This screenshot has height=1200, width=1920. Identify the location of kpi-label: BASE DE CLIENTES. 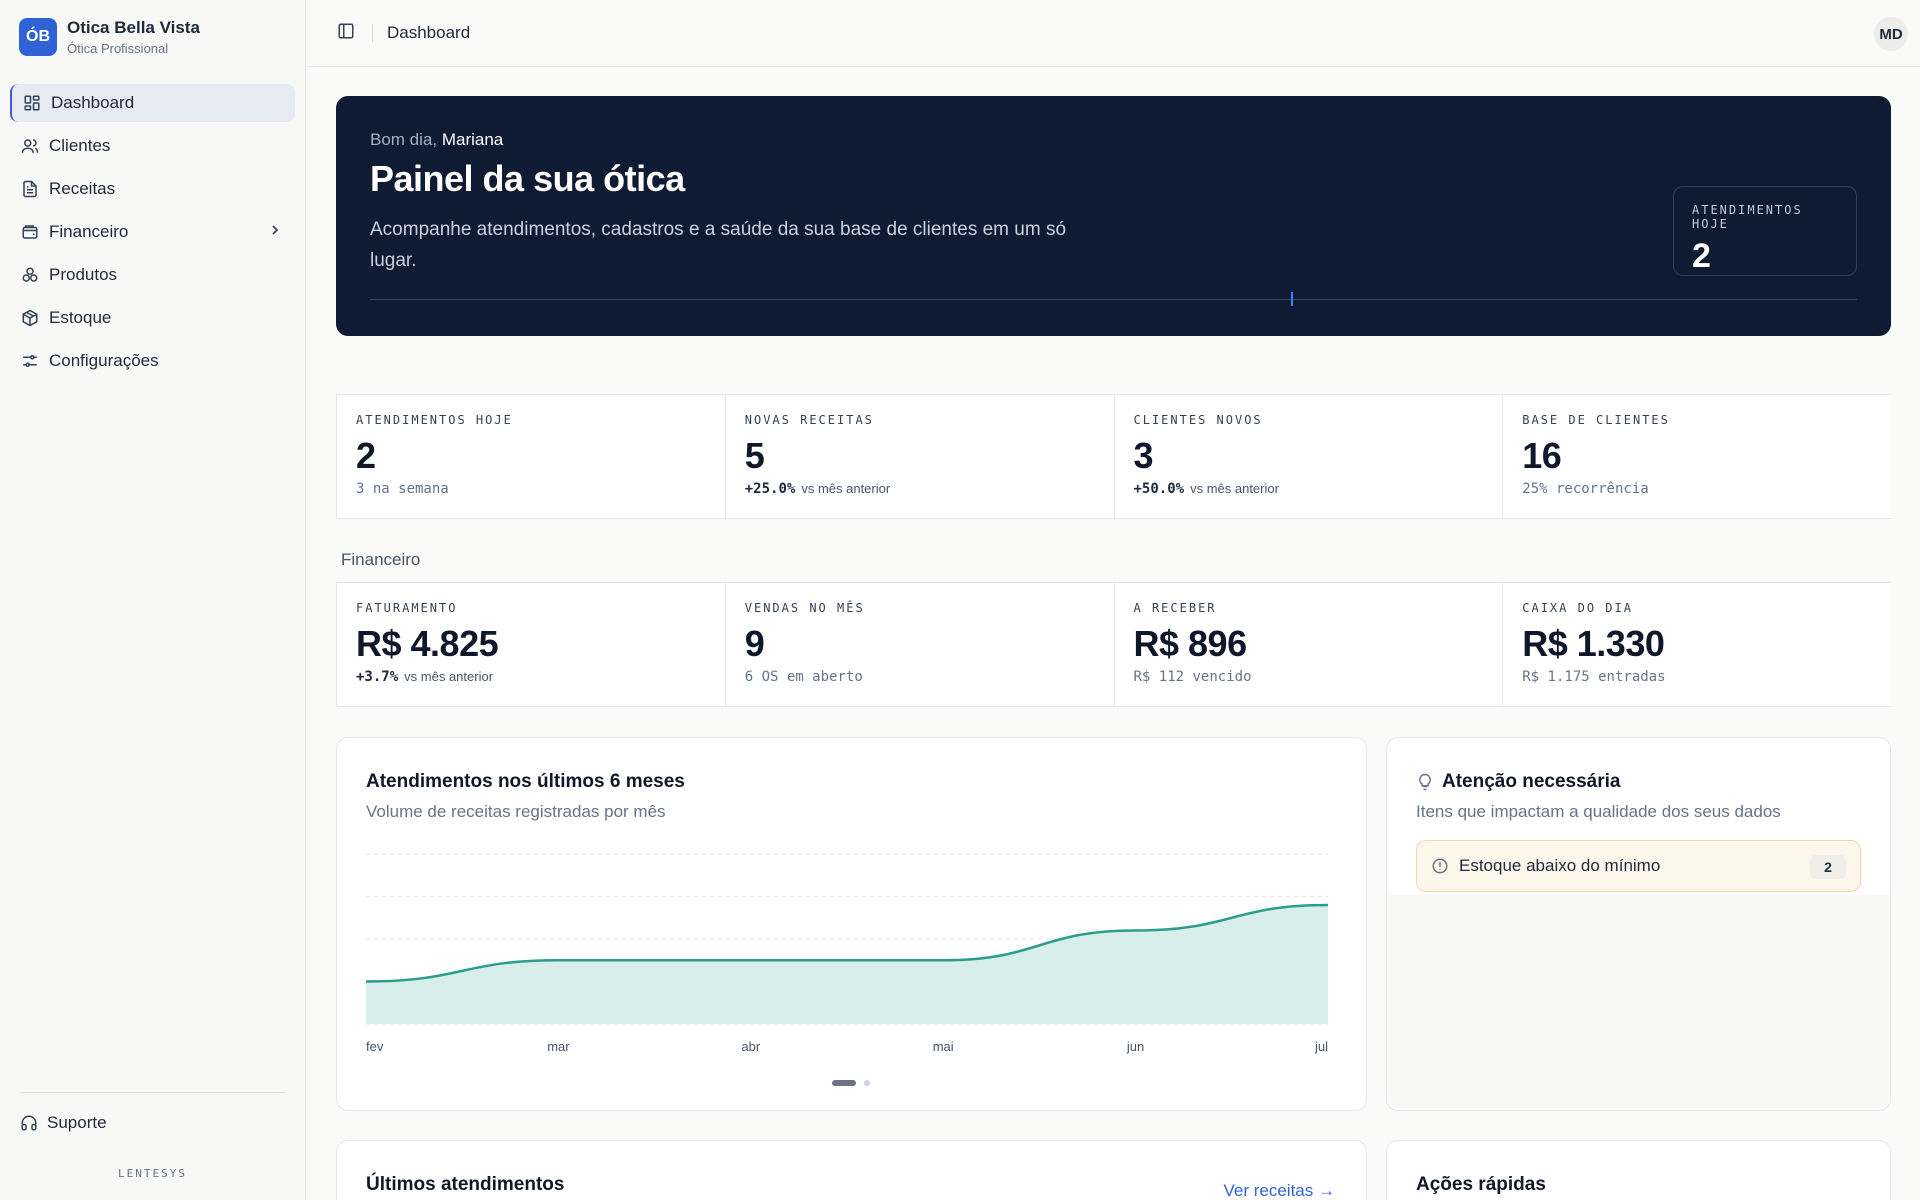
(1596, 420).